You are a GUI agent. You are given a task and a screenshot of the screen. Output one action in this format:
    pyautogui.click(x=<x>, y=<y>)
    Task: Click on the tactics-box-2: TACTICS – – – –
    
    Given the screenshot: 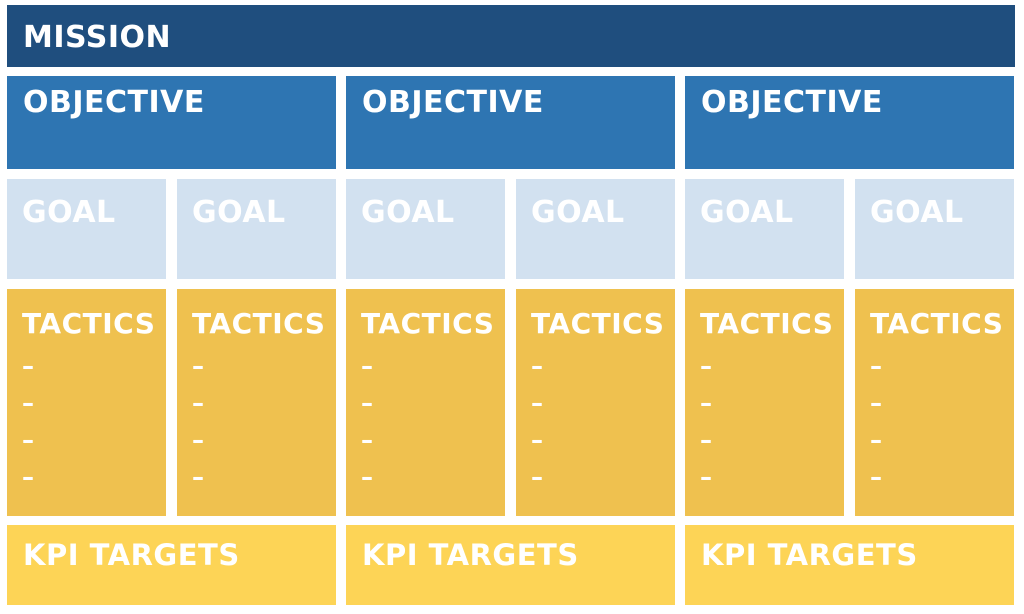 What is the action you would take?
    pyautogui.click(x=256, y=402)
    